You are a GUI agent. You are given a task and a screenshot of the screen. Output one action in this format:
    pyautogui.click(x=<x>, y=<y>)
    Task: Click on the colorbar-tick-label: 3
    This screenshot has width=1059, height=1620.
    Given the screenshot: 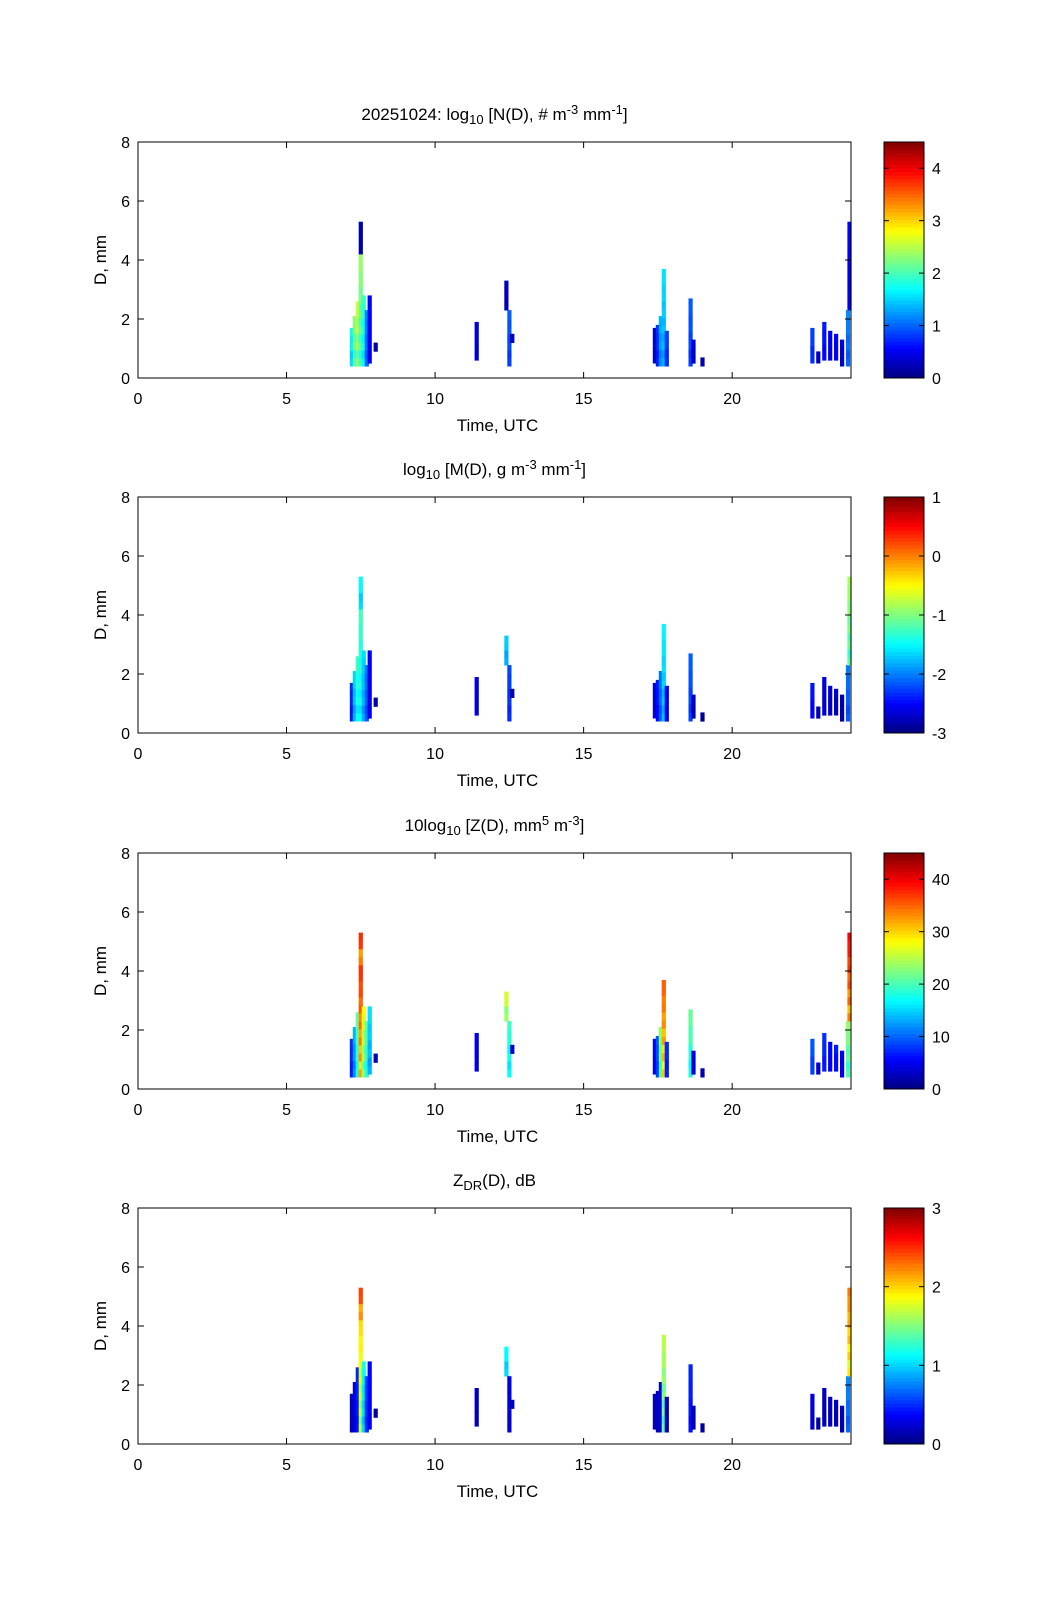 What is the action you would take?
    pyautogui.click(x=936, y=222)
    